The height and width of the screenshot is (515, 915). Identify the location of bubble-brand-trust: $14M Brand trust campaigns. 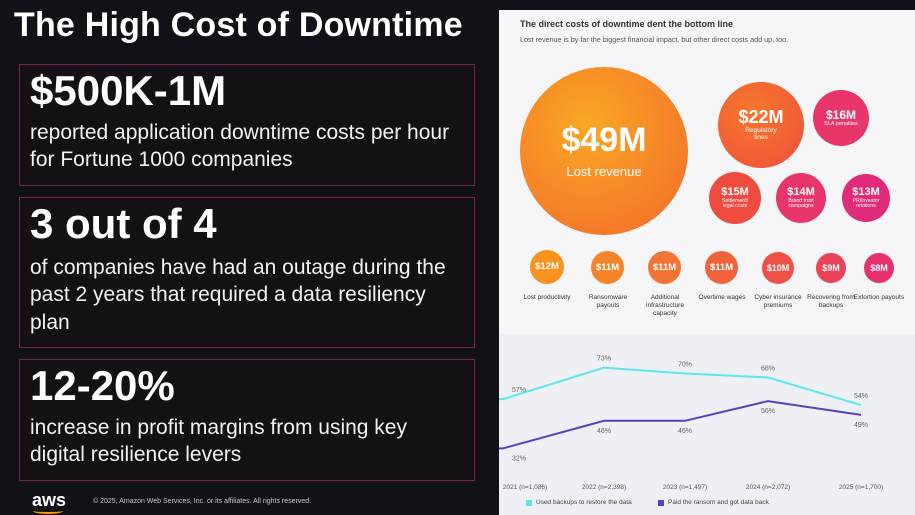
(801, 198).